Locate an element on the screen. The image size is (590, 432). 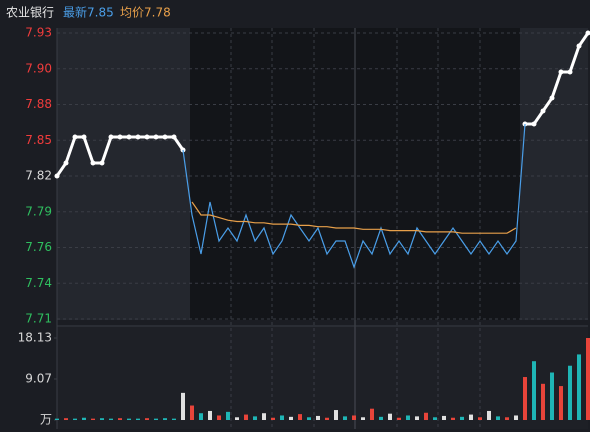
y-tick-label: 18.13 is located at coordinates (35, 338).